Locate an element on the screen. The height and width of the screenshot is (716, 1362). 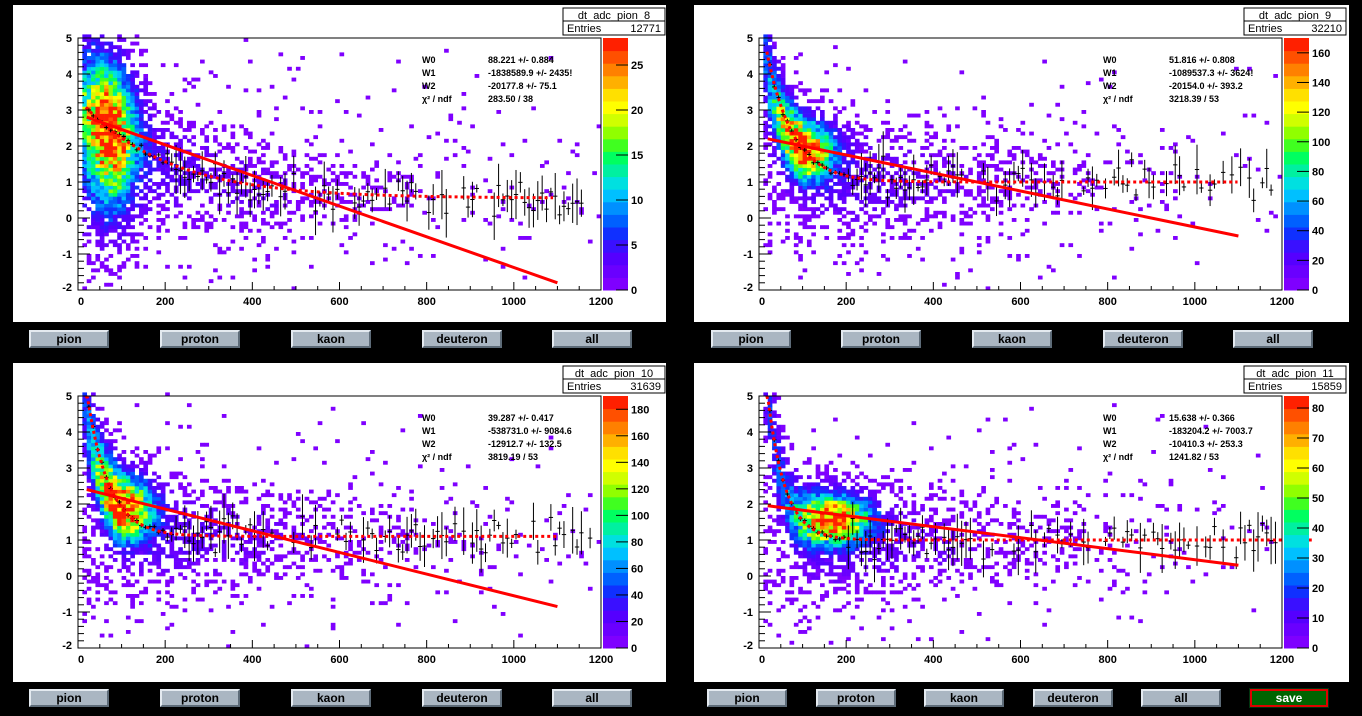
colorbar-tick-label: 160 is located at coordinates (640, 437).